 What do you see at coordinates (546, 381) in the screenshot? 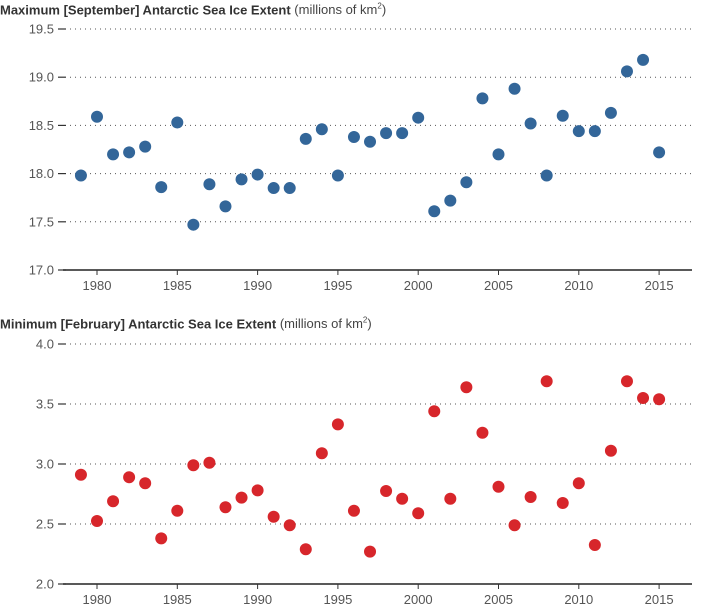
I see `data-point-2008` at bounding box center [546, 381].